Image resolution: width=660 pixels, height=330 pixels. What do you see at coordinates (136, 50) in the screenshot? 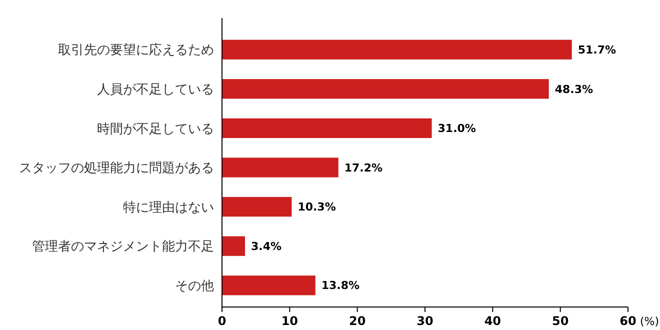
I see `y-tick-label: 取引先の要望に応えるため` at bounding box center [136, 50].